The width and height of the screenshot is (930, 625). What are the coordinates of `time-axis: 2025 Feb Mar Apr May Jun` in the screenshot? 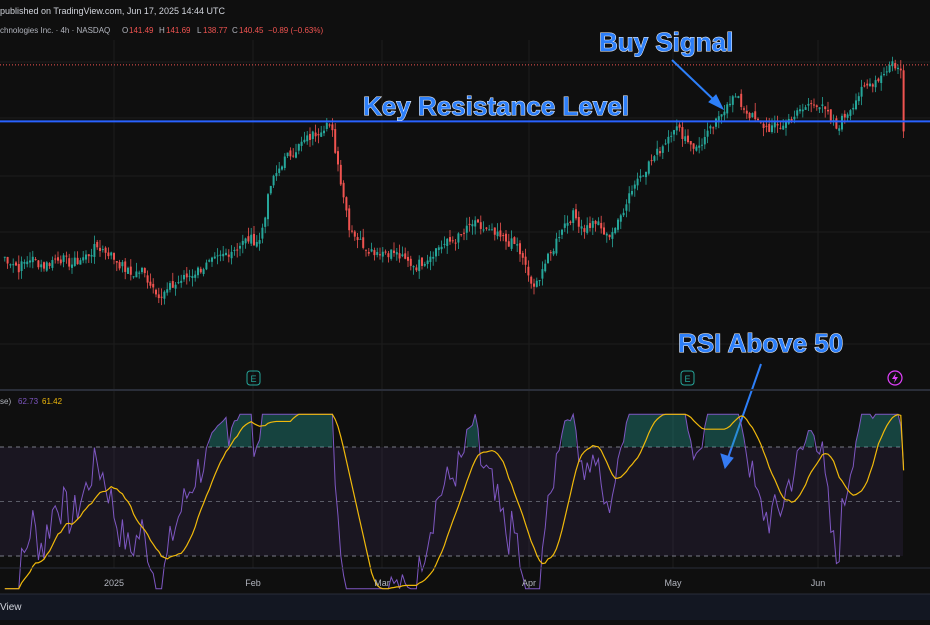 It's located at (464, 583).